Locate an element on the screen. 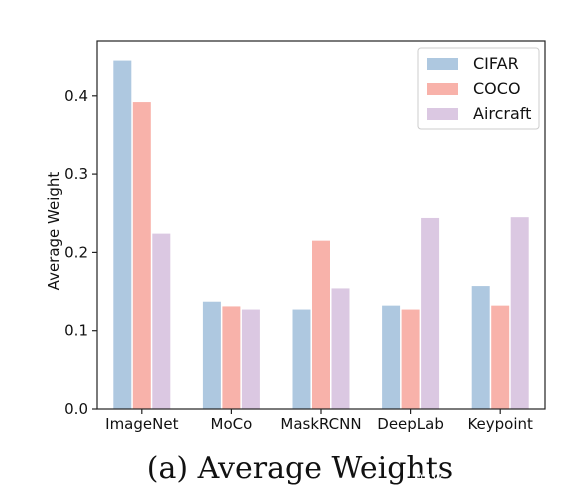 This screenshot has height=503, width=565. y-tick-label: 0.2 is located at coordinates (76, 252).